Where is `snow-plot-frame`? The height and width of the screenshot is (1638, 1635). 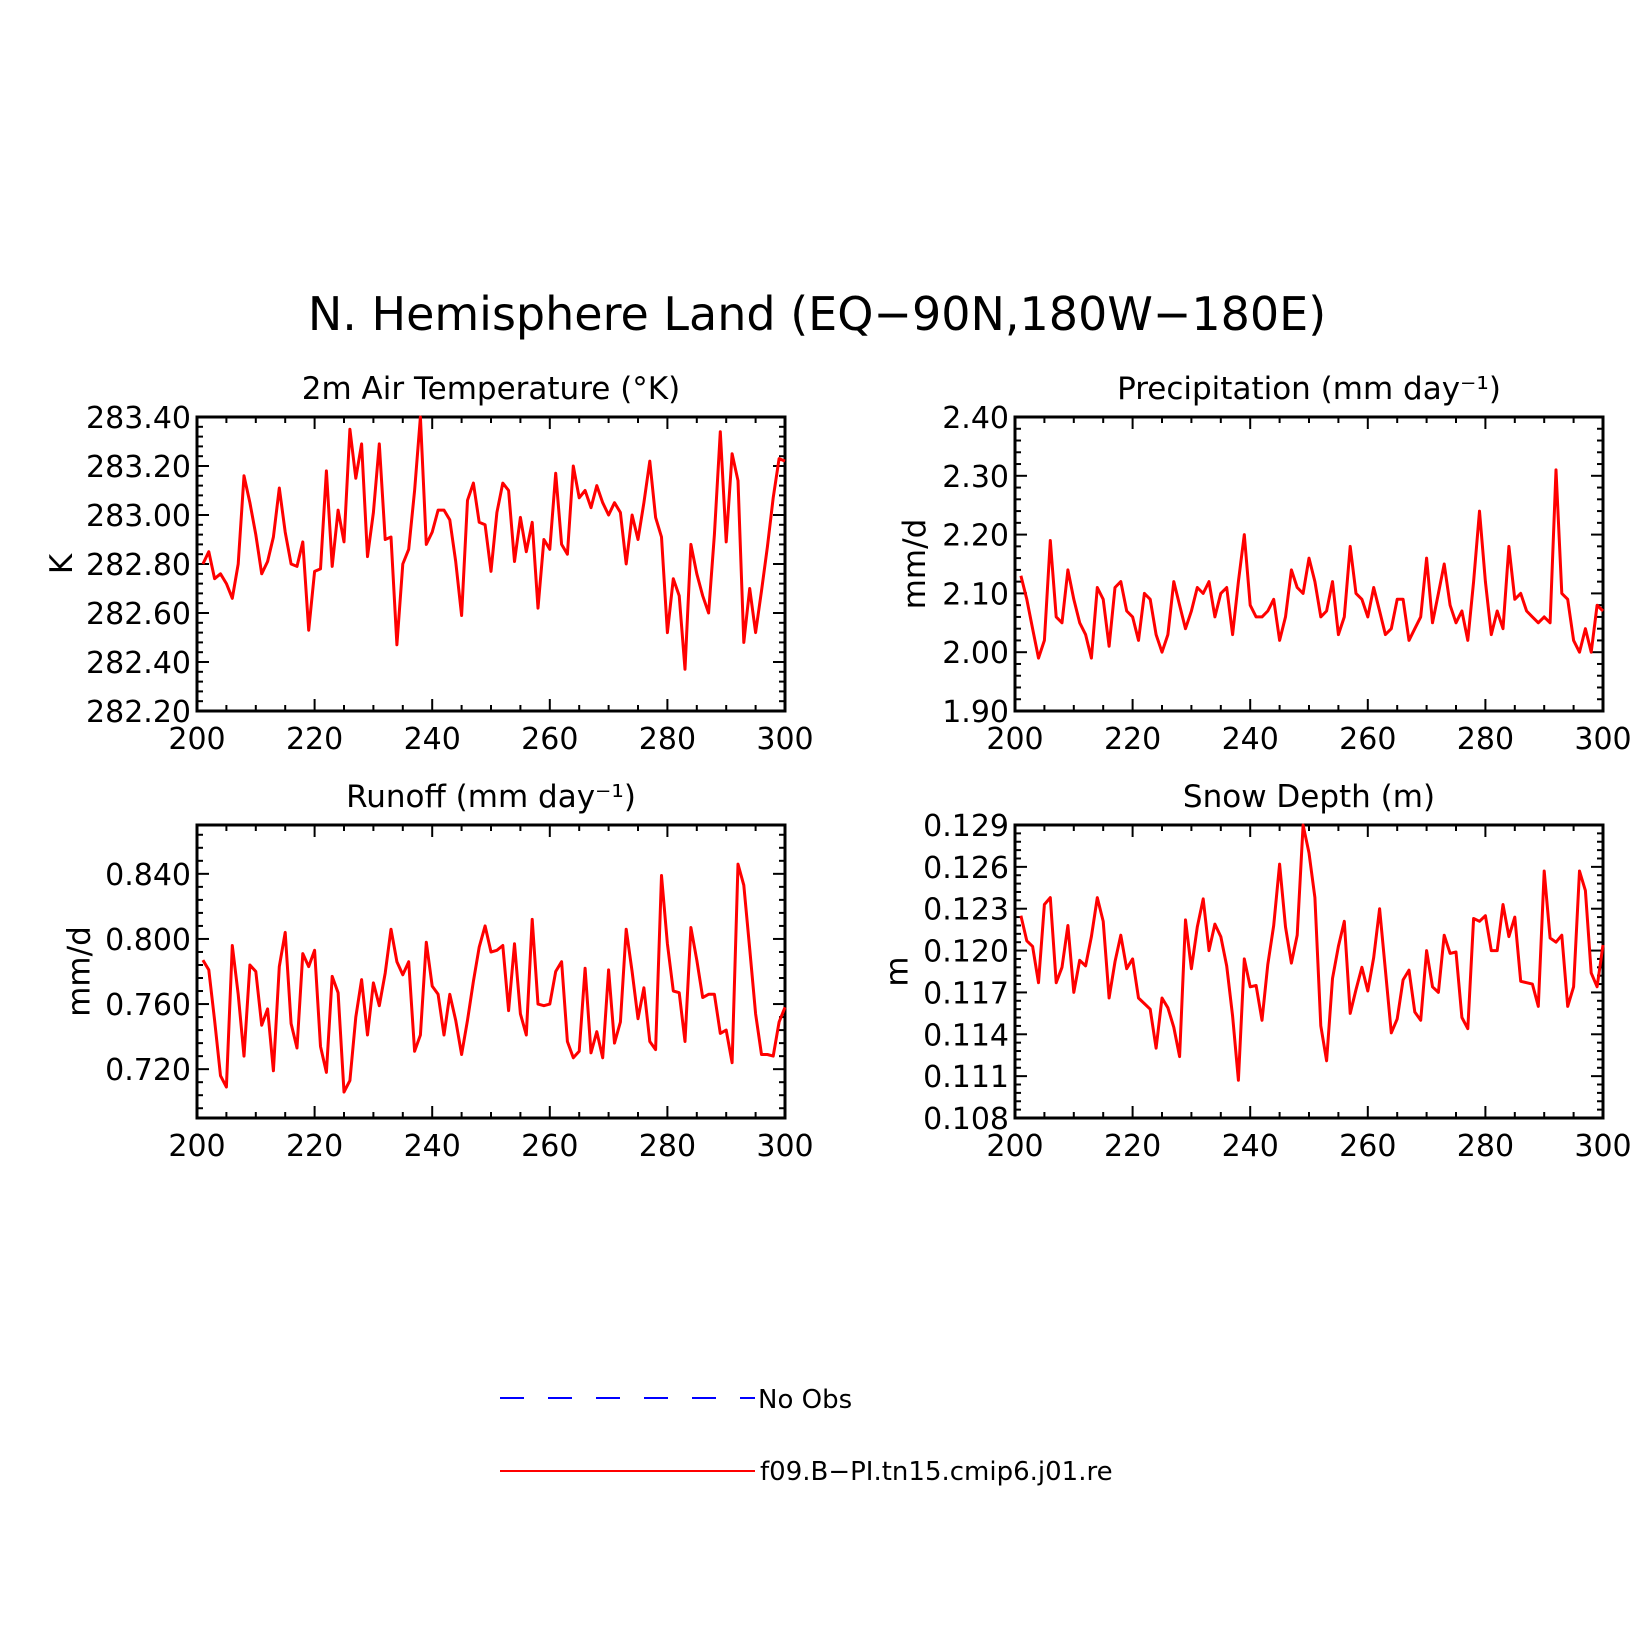 snow-plot-frame is located at coordinates (1309, 971).